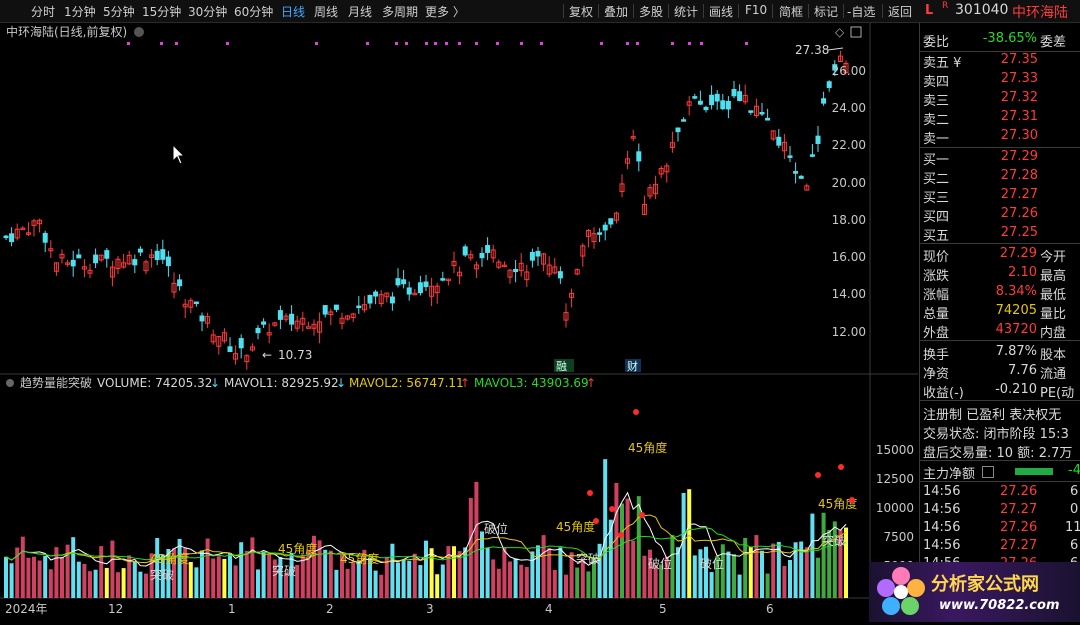  What do you see at coordinates (208, 12) in the screenshot?
I see `tab-30min: 30分钟` at bounding box center [208, 12].